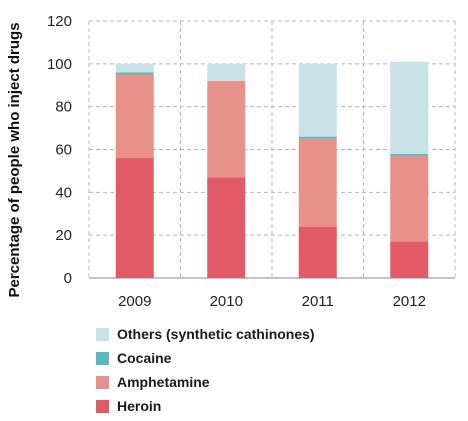 The image size is (468, 421). I want to click on legend-swatch-amphetamine, so click(102, 382).